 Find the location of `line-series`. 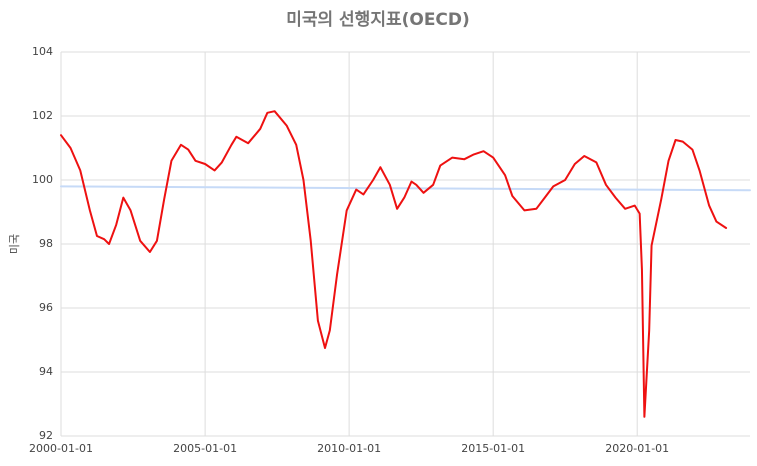

line-series is located at coordinates (405, 188).